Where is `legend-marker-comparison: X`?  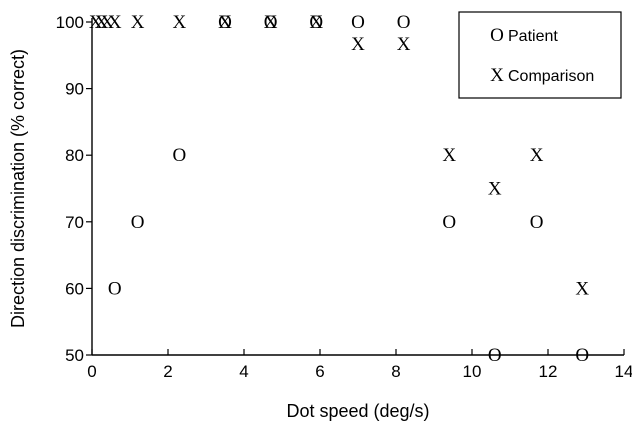 legend-marker-comparison: X is located at coordinates (497, 75).